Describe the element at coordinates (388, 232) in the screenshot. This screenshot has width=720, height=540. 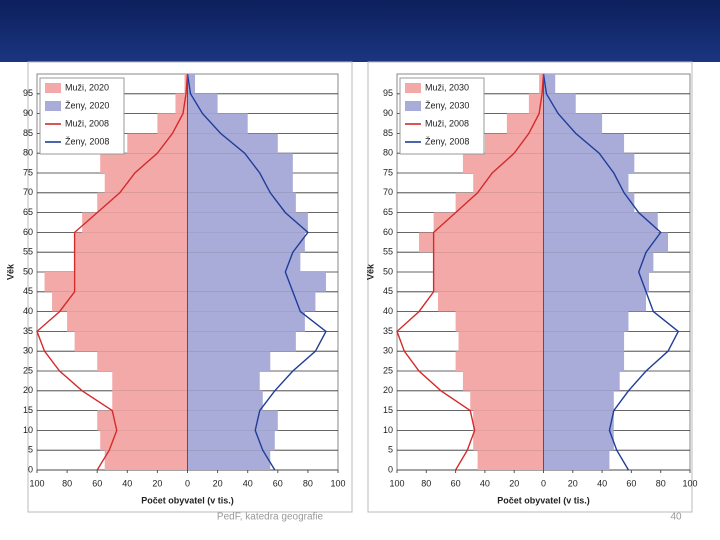
I see `y-tick-label: 60` at that location.